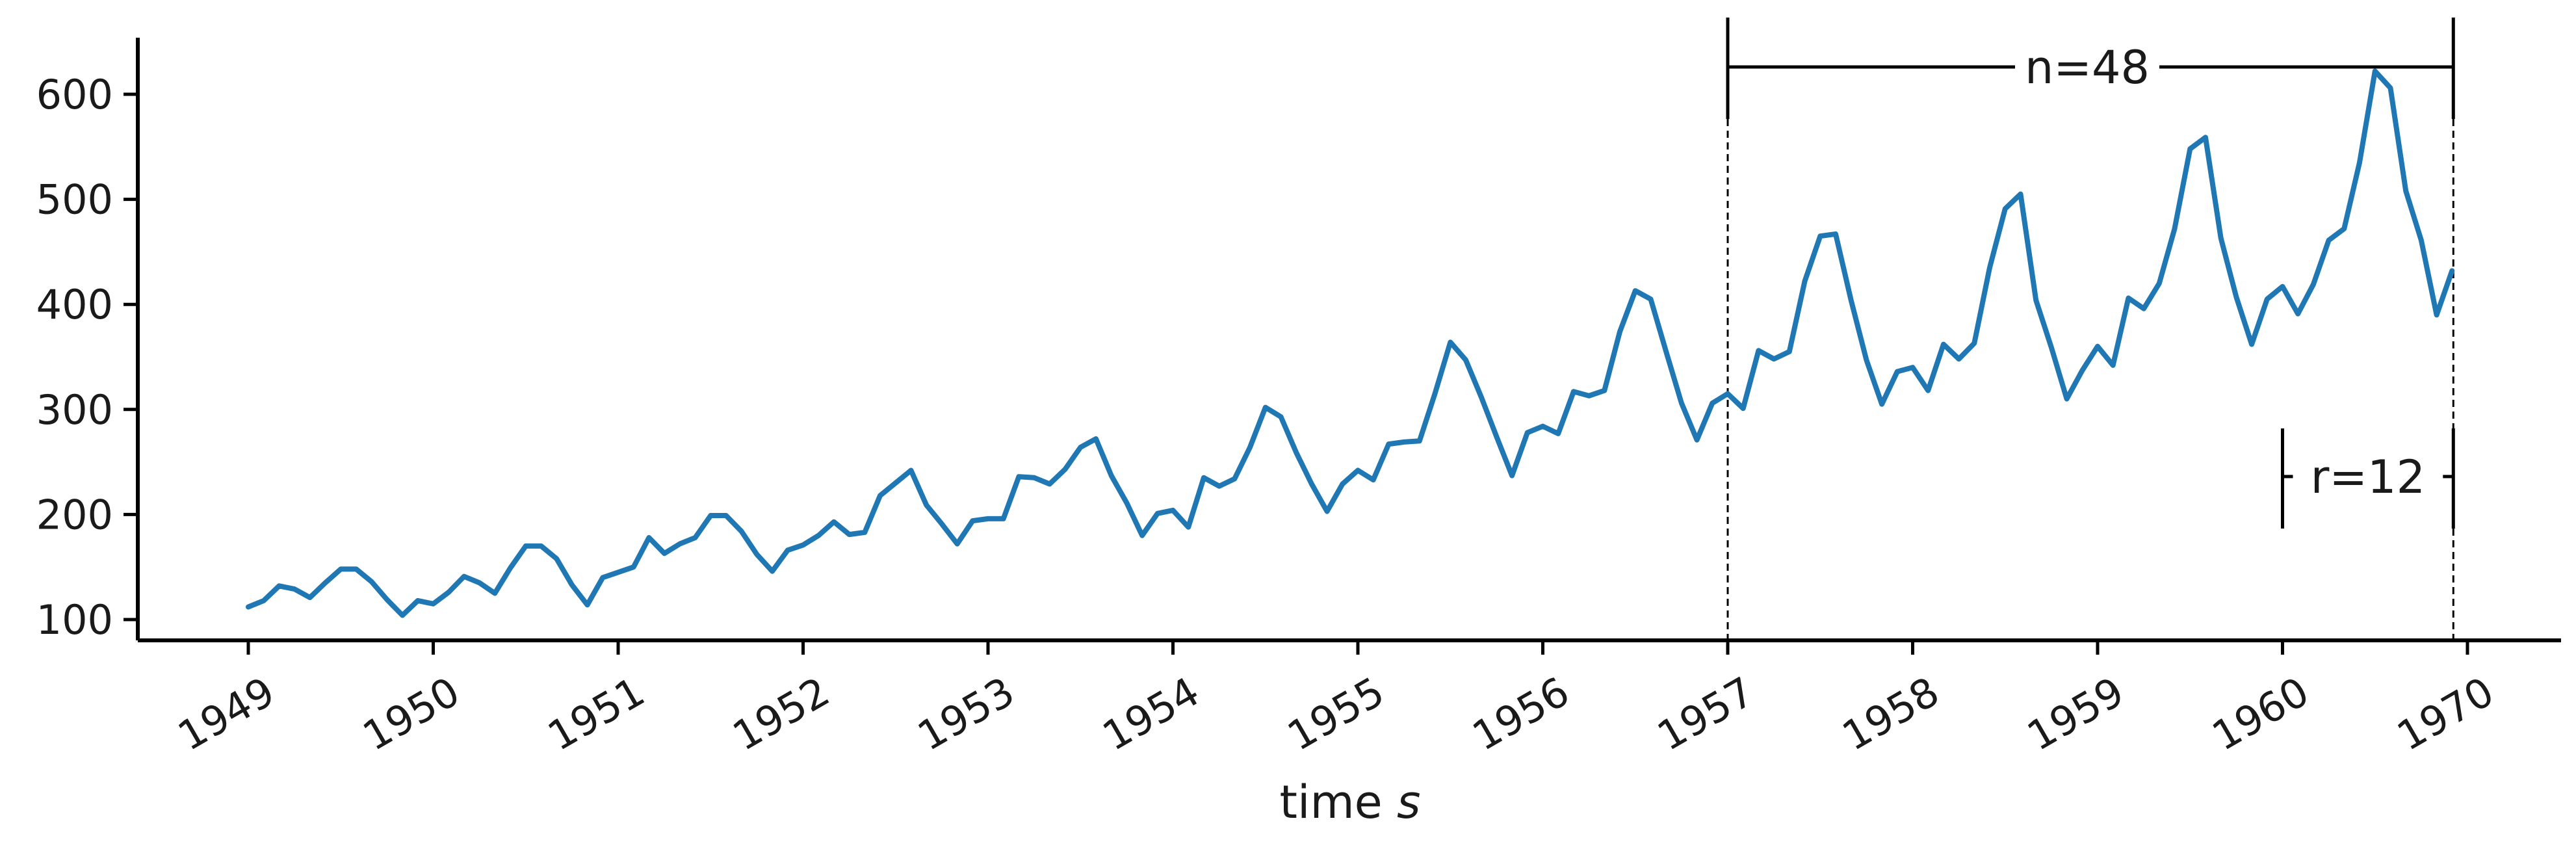 Image resolution: width=2576 pixels, height=851 pixels. I want to click on x-tick-label: 1957, so click(1706, 714).